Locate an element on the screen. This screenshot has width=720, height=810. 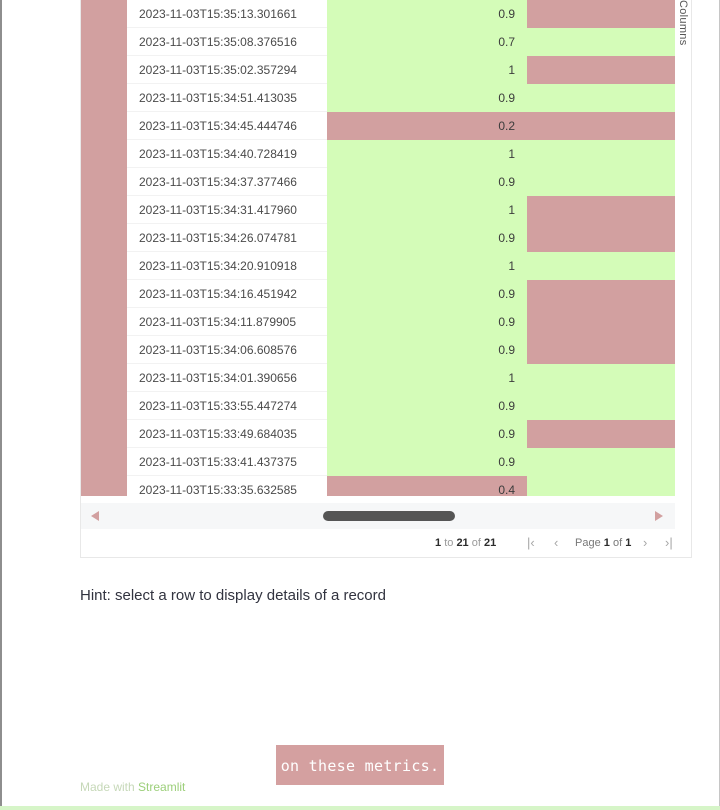
table-row: 2023-11-03T15:34:01.390656 1 is located at coordinates (378, 378).